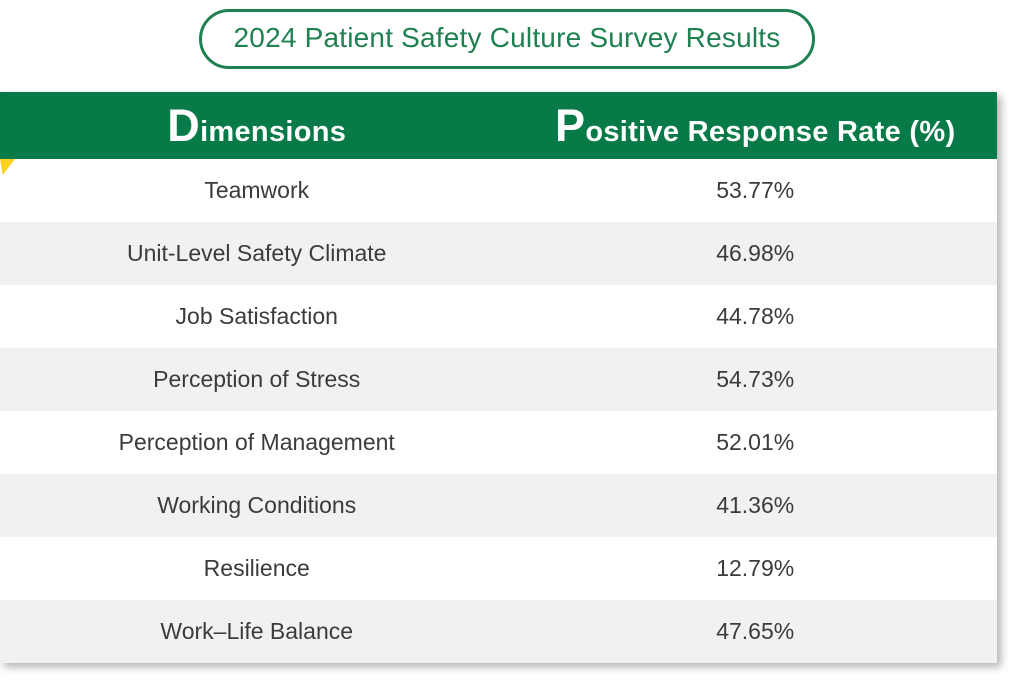  I want to click on table-row: Work–Life Balance 47.65%, so click(498, 631).